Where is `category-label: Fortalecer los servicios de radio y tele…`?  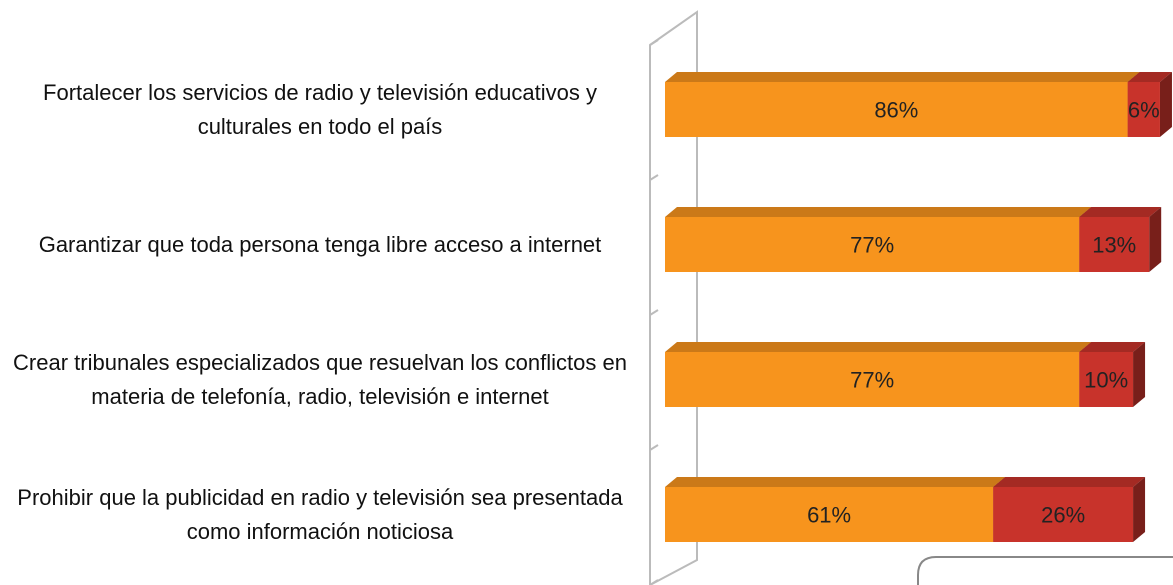
category-label: Fortalecer los servicios de radio y tele… is located at coordinates (320, 109).